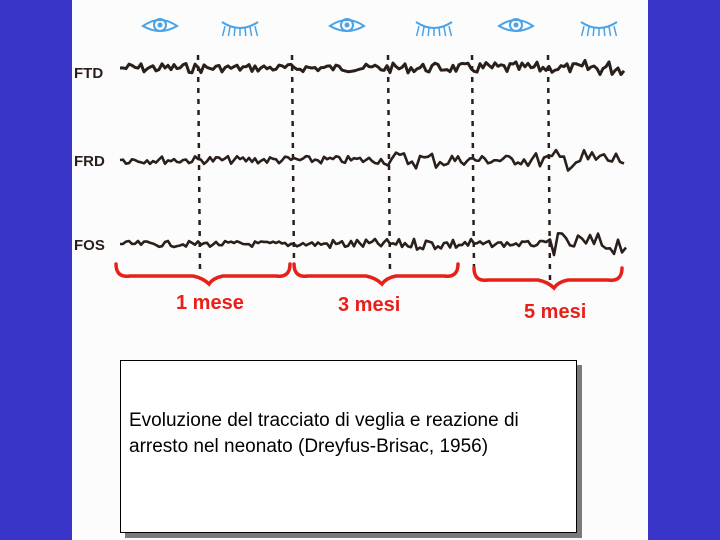 This screenshot has width=720, height=540. I want to click on bracket-1-mese, so click(203, 274).